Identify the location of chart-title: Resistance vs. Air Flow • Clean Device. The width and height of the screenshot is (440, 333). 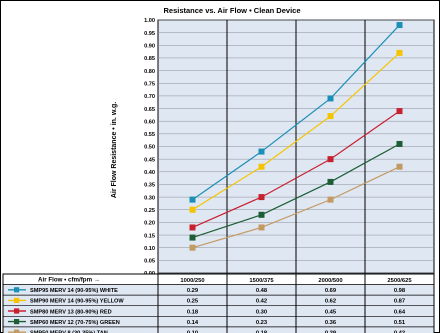
(232, 10).